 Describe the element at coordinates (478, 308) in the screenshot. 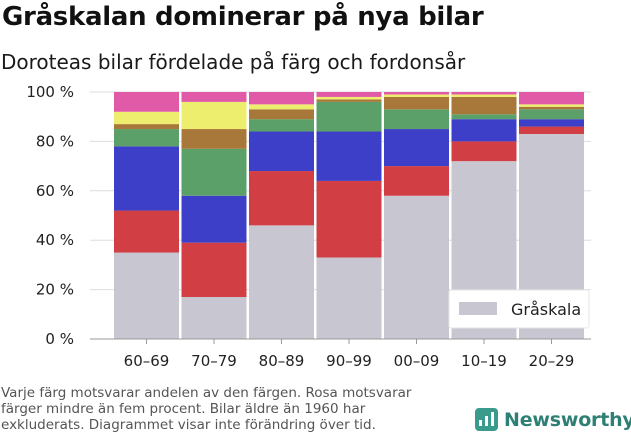

I see `legend-swatch` at that location.